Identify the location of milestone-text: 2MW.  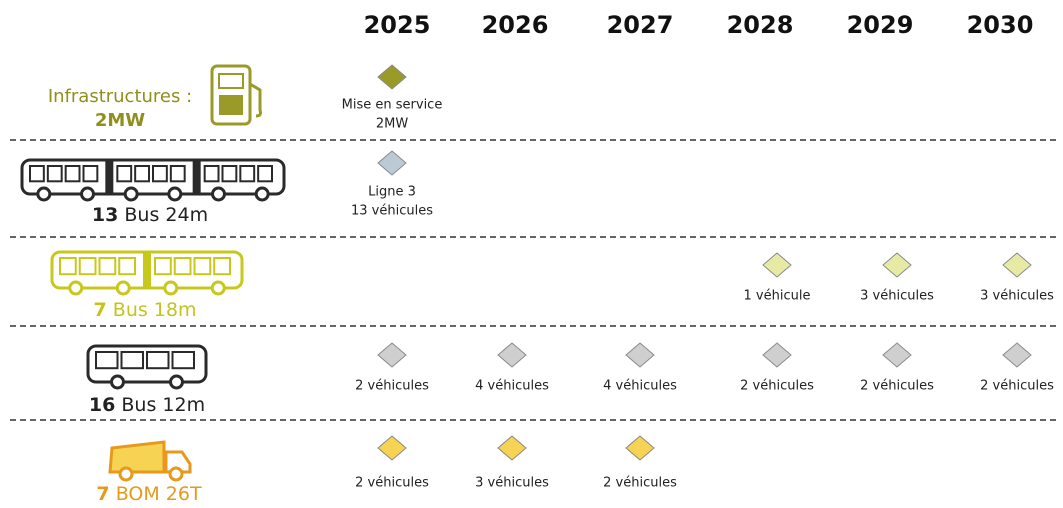
(392, 124).